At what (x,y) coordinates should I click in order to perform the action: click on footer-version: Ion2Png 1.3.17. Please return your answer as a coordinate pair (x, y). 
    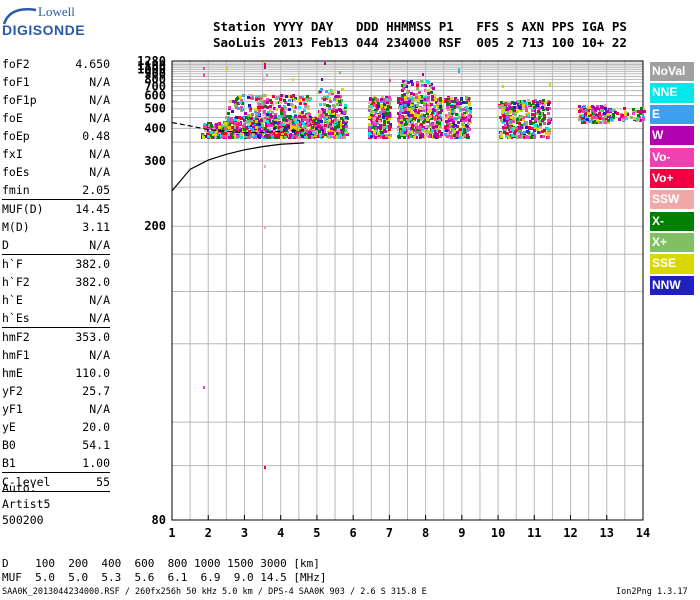
    Looking at the image, I should click on (652, 592).